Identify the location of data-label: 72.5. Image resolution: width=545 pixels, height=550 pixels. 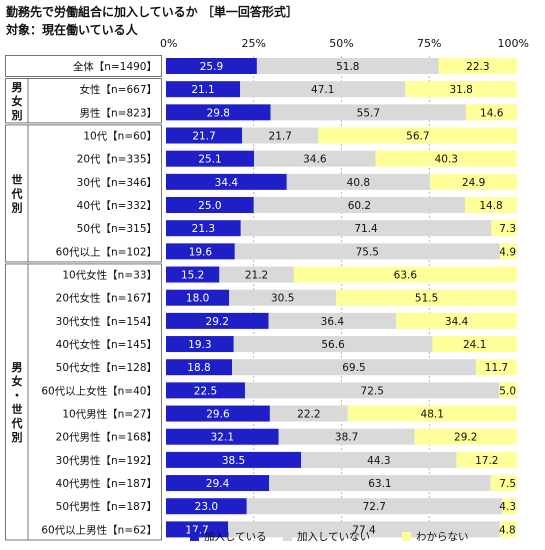
(372, 391).